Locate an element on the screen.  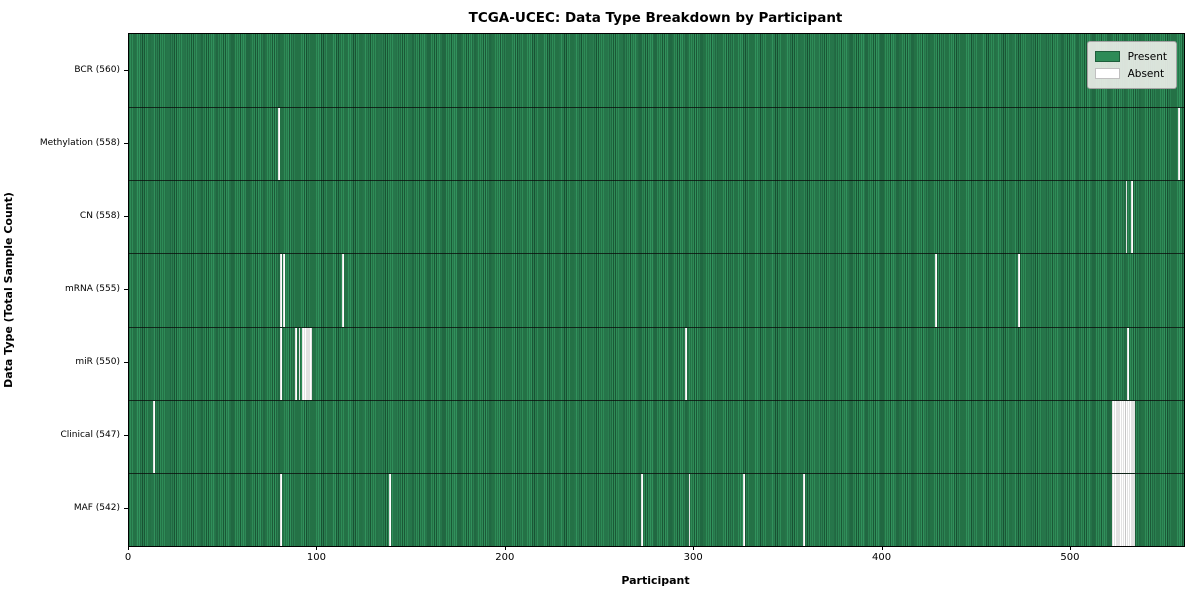
x-tick-label: 100 is located at coordinates (316, 557).